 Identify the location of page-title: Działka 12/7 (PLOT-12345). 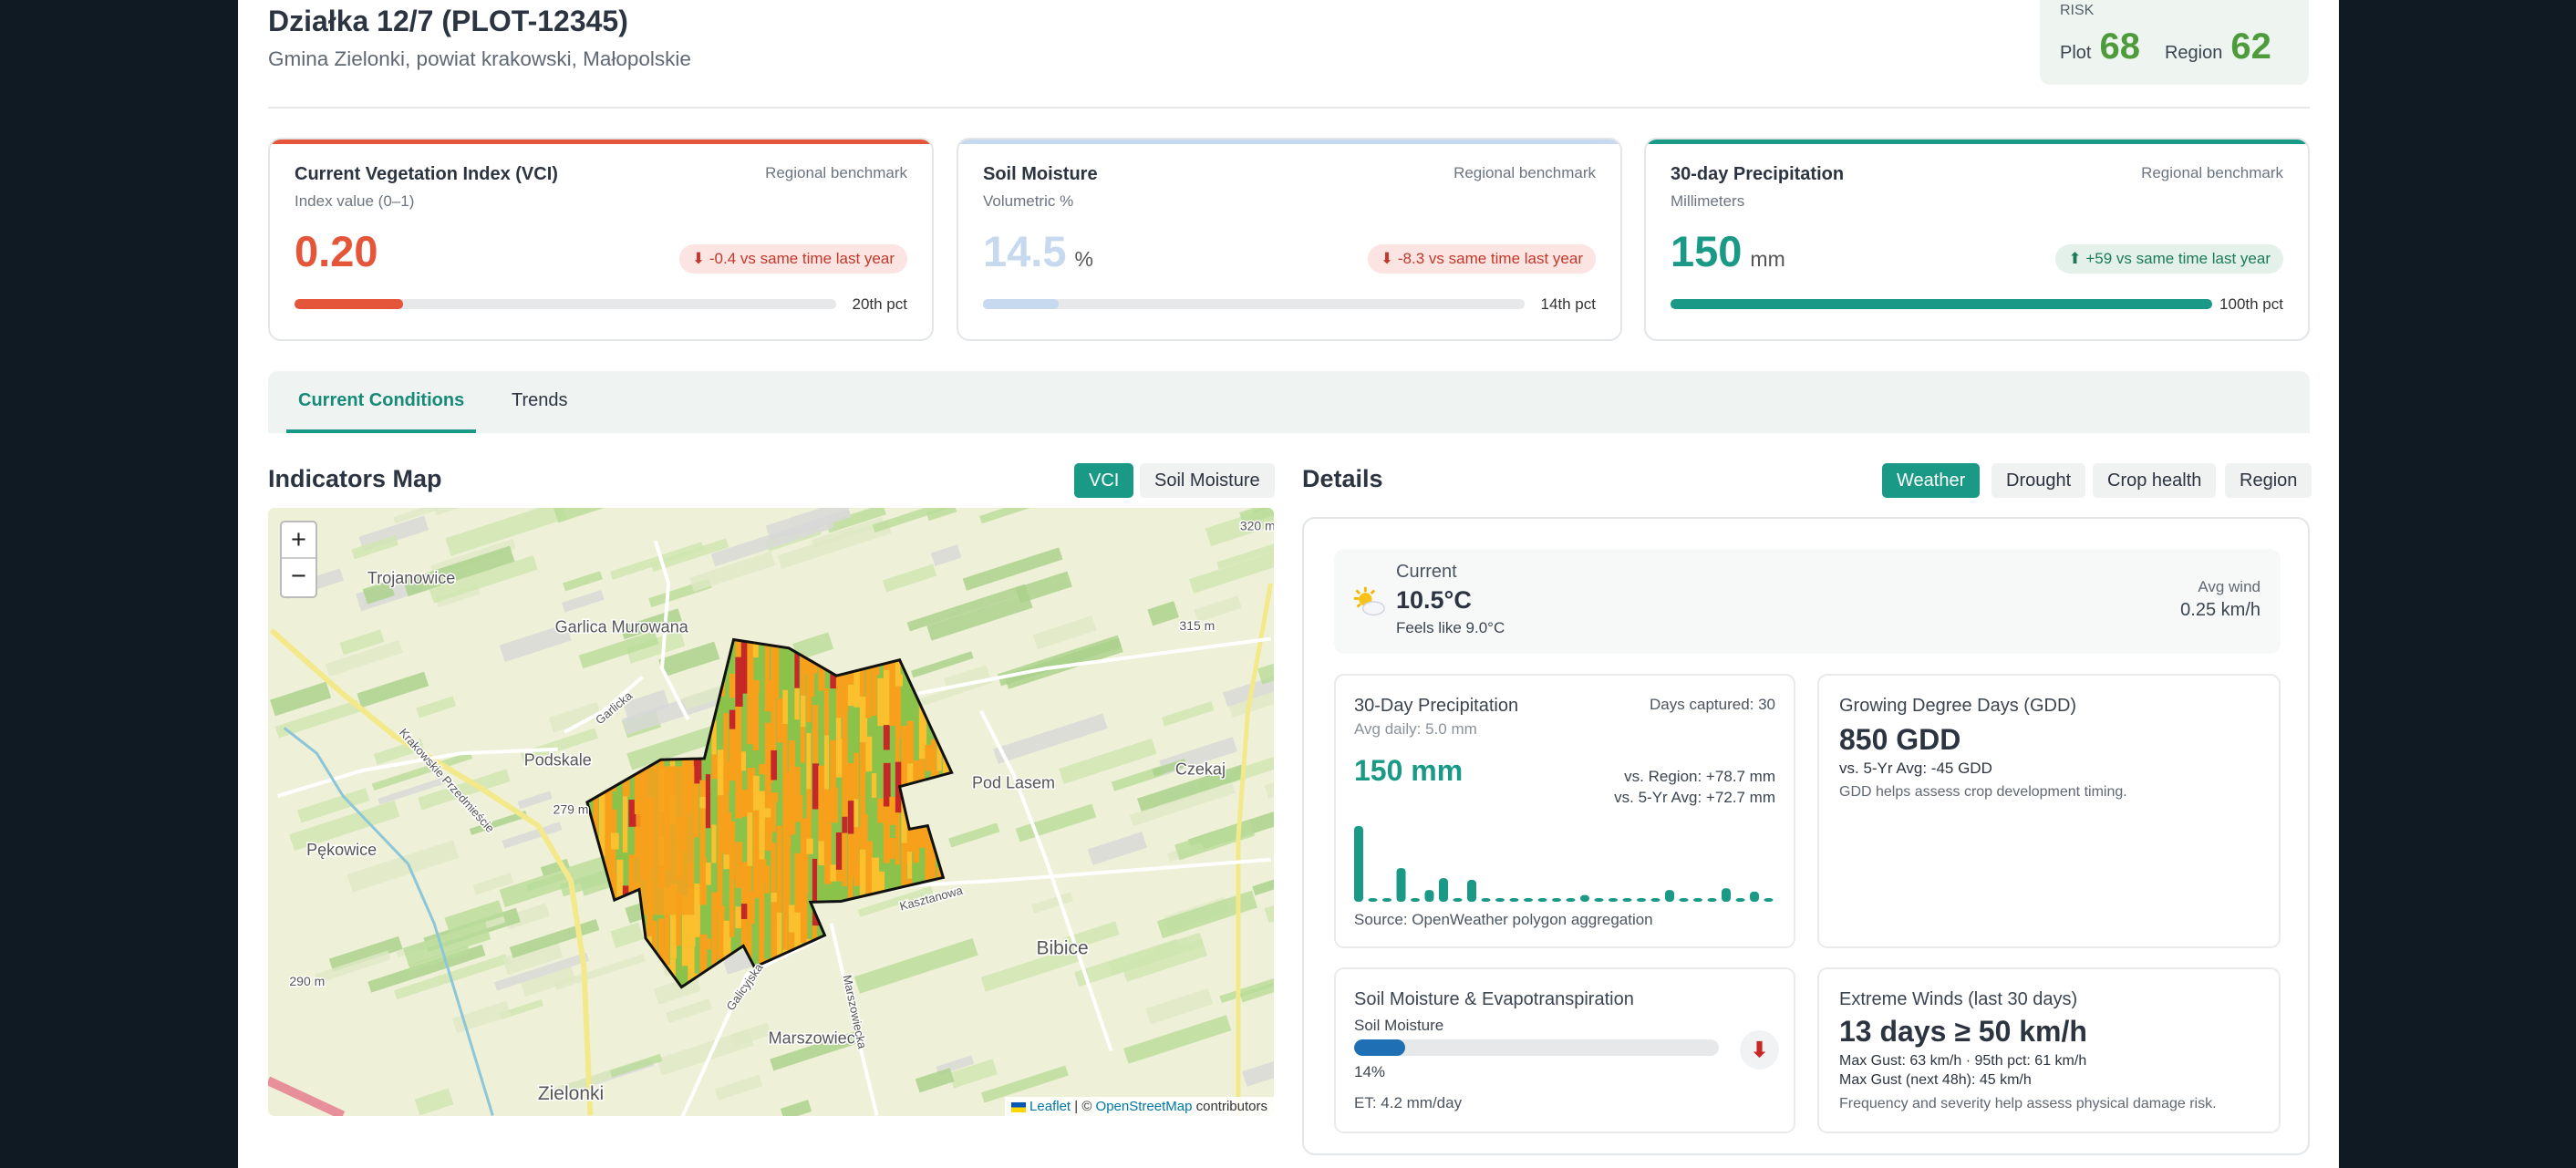
(448, 21).